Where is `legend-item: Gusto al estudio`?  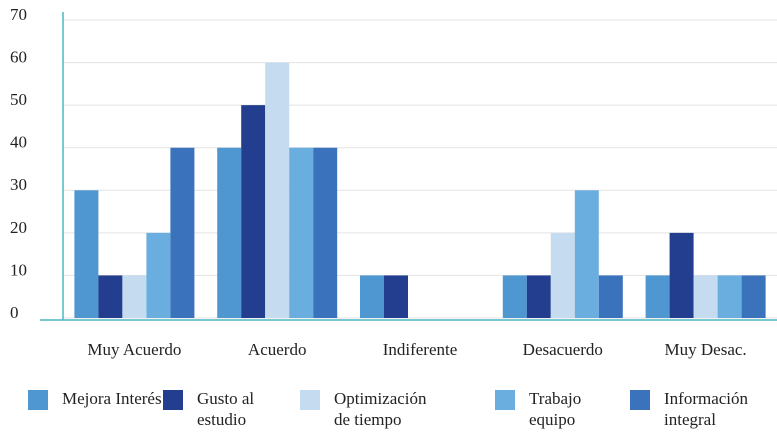
legend-item: Gusto al estudio is located at coordinates (230, 409).